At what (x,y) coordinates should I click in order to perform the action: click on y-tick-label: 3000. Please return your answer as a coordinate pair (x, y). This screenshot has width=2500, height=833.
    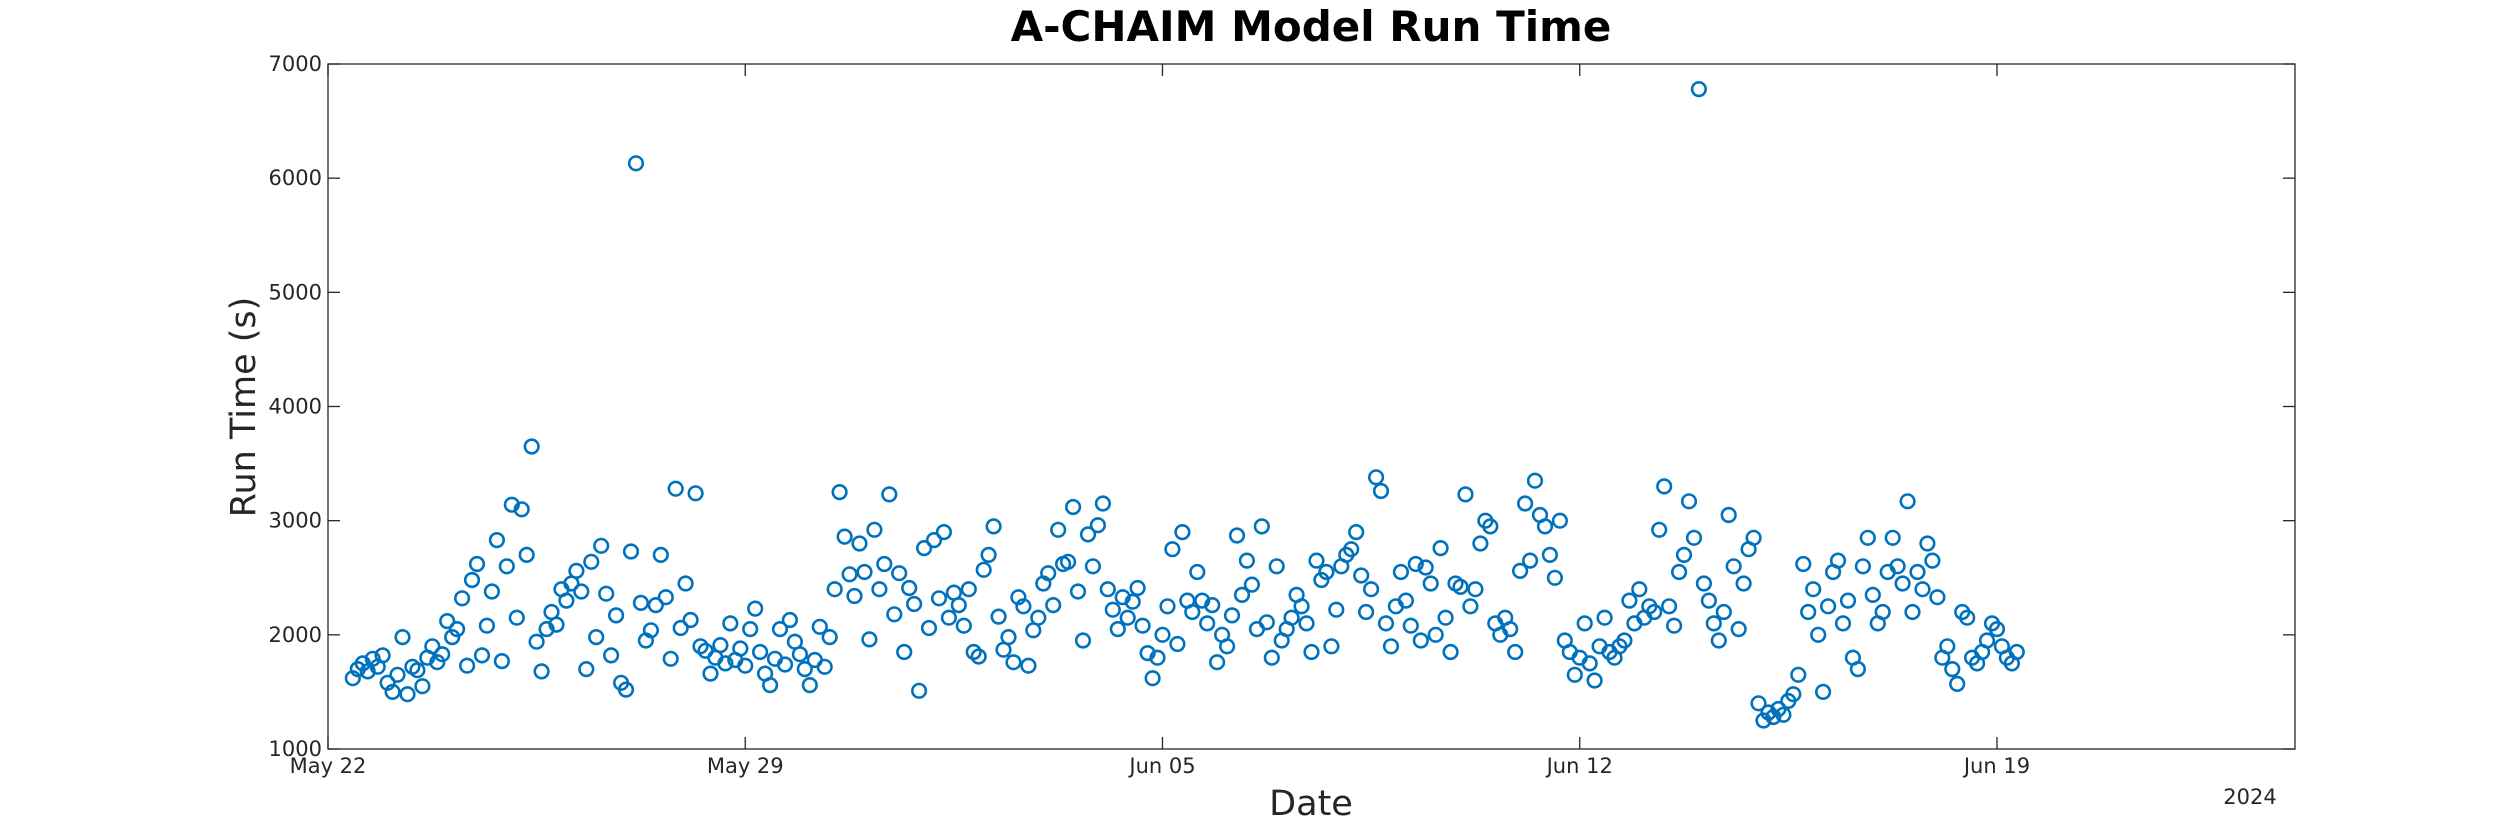
    Looking at the image, I should click on (295, 521).